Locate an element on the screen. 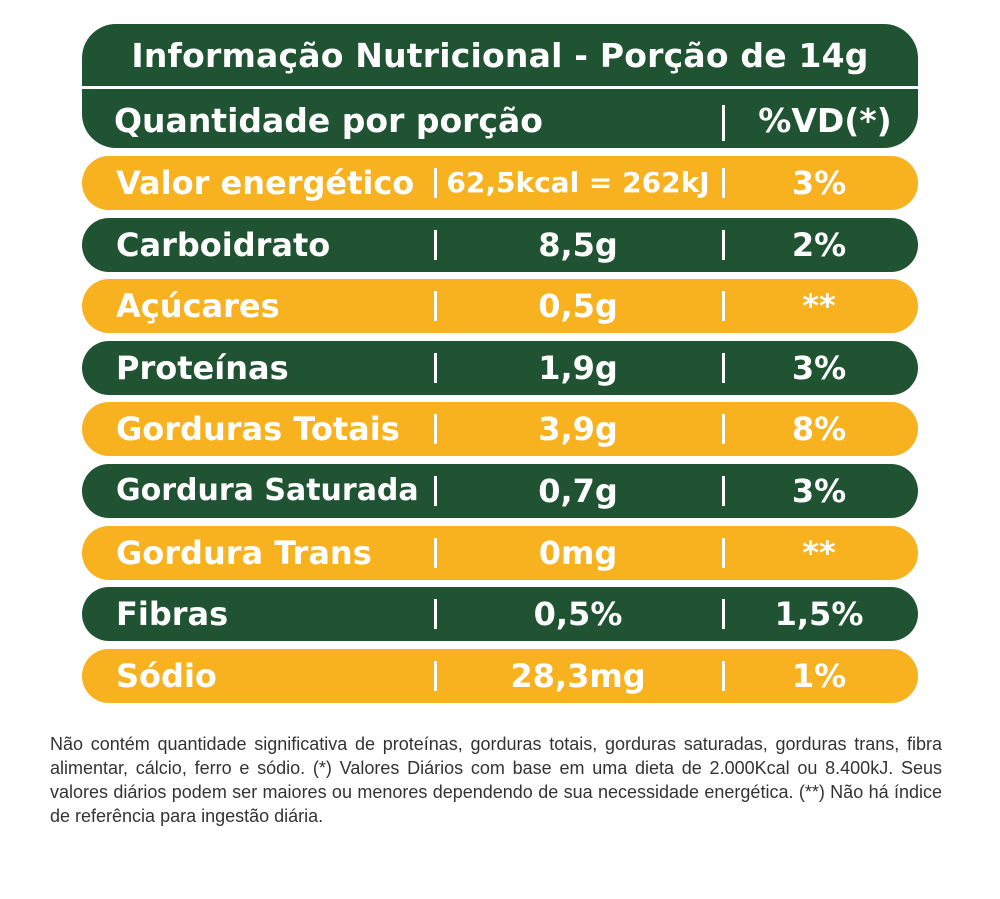 This screenshot has width=1000, height=899. nutrient-name: Fibras is located at coordinates (172, 614).